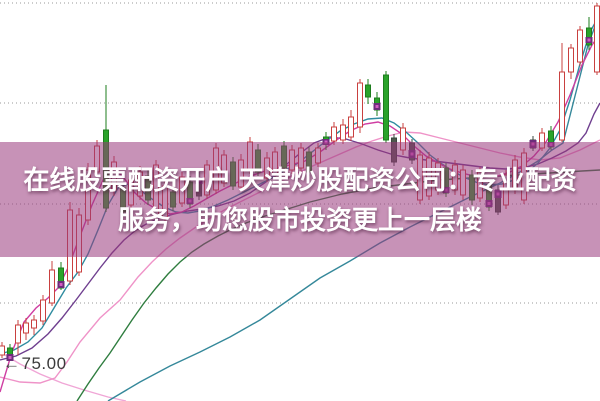 This screenshot has height=401, width=600. Describe the element at coordinates (44, 363) in the screenshot. I see `price-marker-value: 75.00` at that location.